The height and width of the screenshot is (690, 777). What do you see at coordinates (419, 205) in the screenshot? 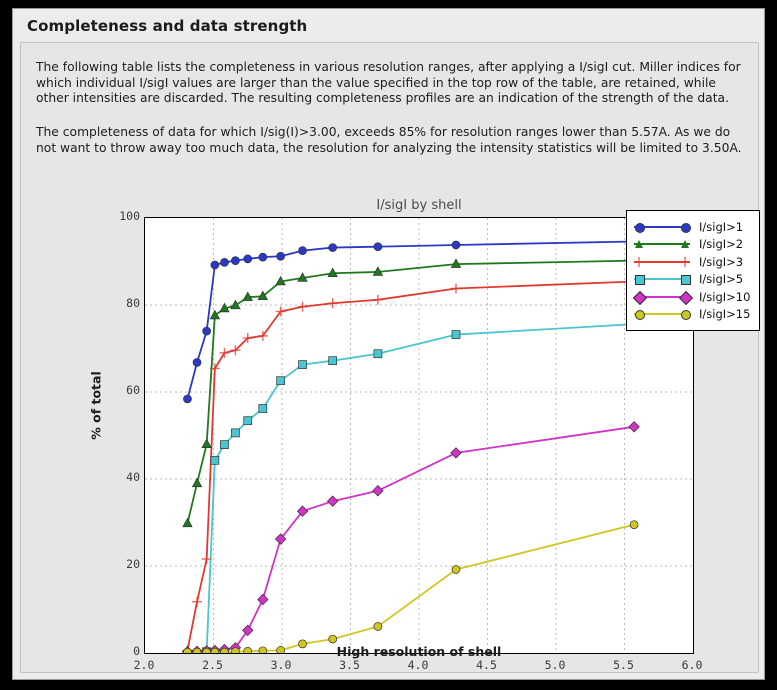
I see `chart-title: I/sigI by shell` at bounding box center [419, 205].